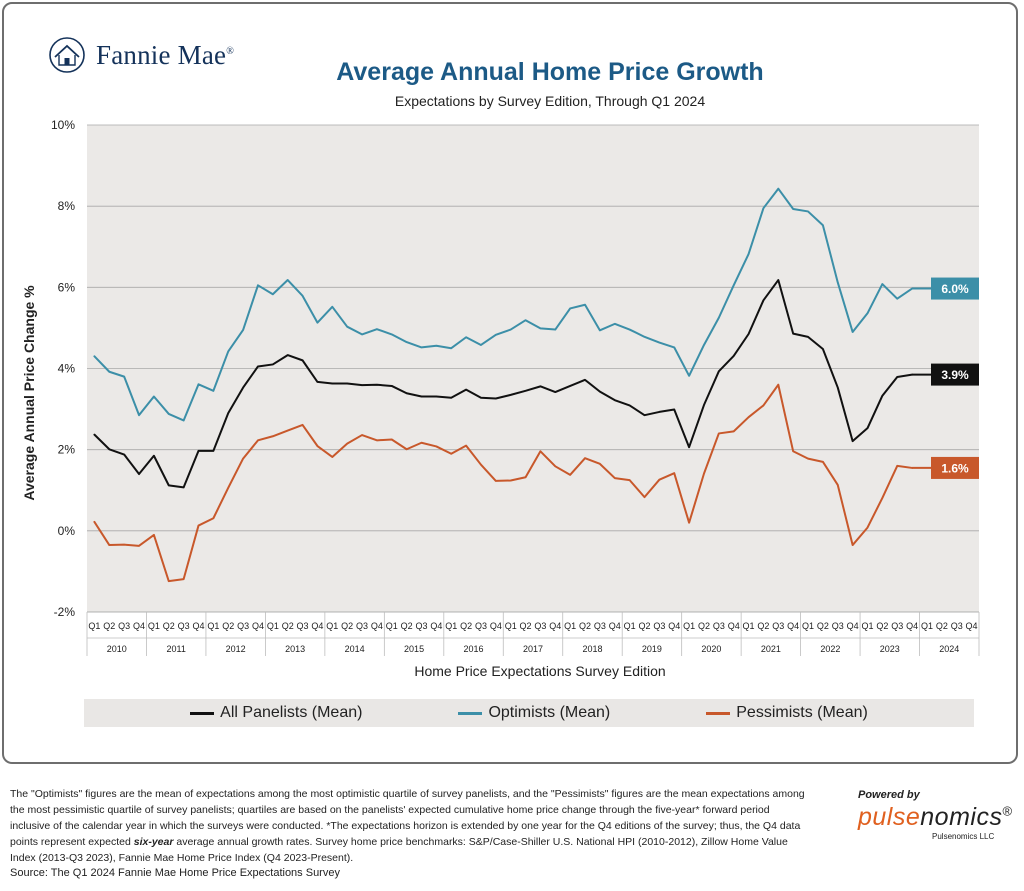 Image resolution: width=1024 pixels, height=891 pixels. What do you see at coordinates (889, 795) in the screenshot?
I see `powered-by-label: Powered by` at bounding box center [889, 795].